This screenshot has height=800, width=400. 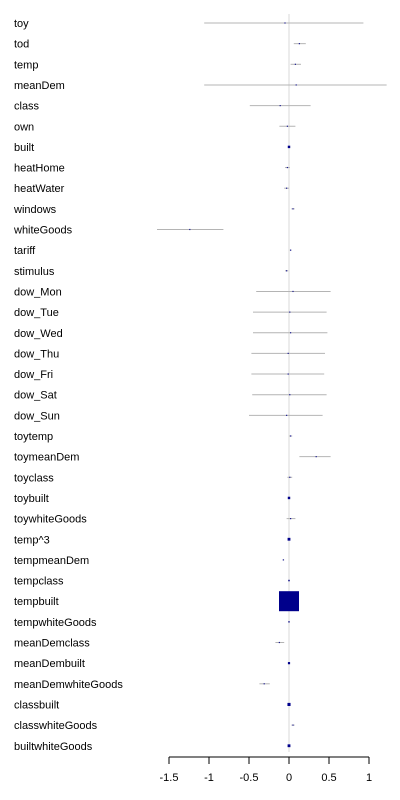 I want to click on x-tick-label: 0, so click(x=289, y=778).